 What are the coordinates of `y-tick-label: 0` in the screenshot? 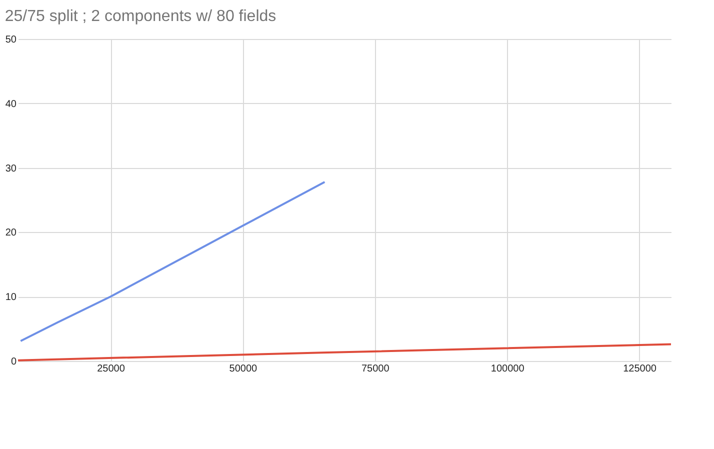 It's located at (13, 362).